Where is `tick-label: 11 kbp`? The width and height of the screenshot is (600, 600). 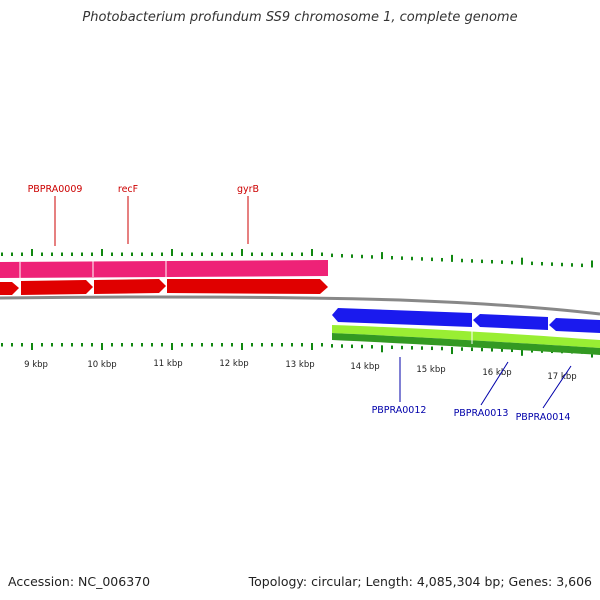 tick-label: 11 kbp is located at coordinates (167, 364).